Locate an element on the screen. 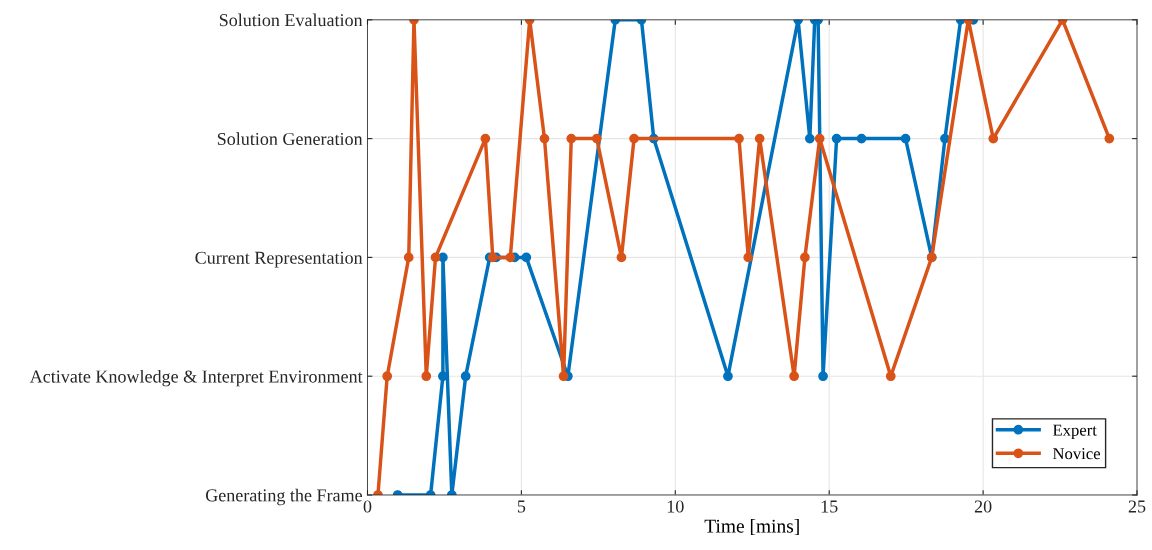  category-label: Solution Generation is located at coordinates (290, 139).